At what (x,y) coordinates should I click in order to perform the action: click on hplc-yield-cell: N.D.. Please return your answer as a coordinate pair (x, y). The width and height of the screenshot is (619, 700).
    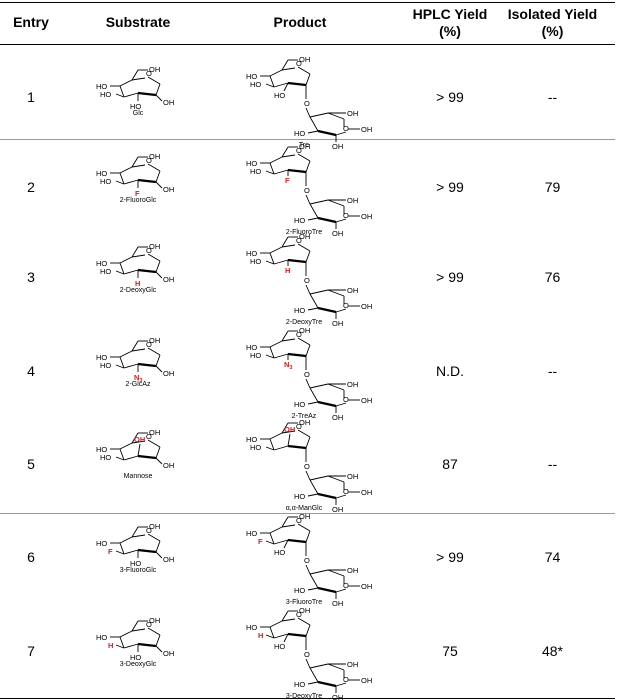
    Looking at the image, I should click on (450, 371).